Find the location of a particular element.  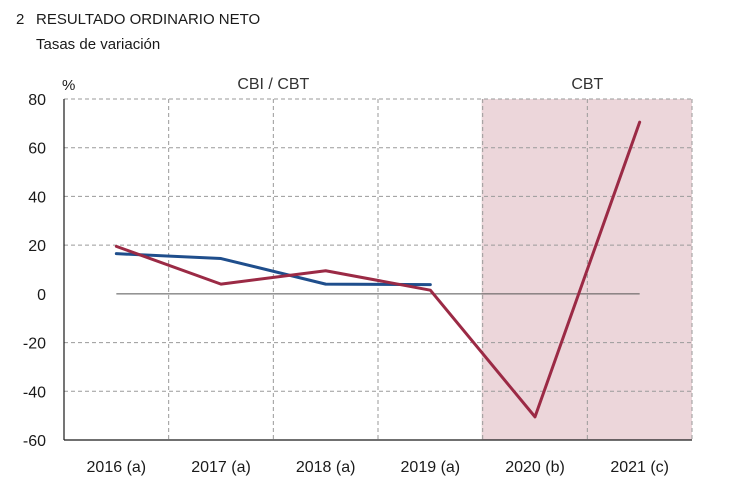

x-tick-label: 2017 (a) is located at coordinates (221, 467).